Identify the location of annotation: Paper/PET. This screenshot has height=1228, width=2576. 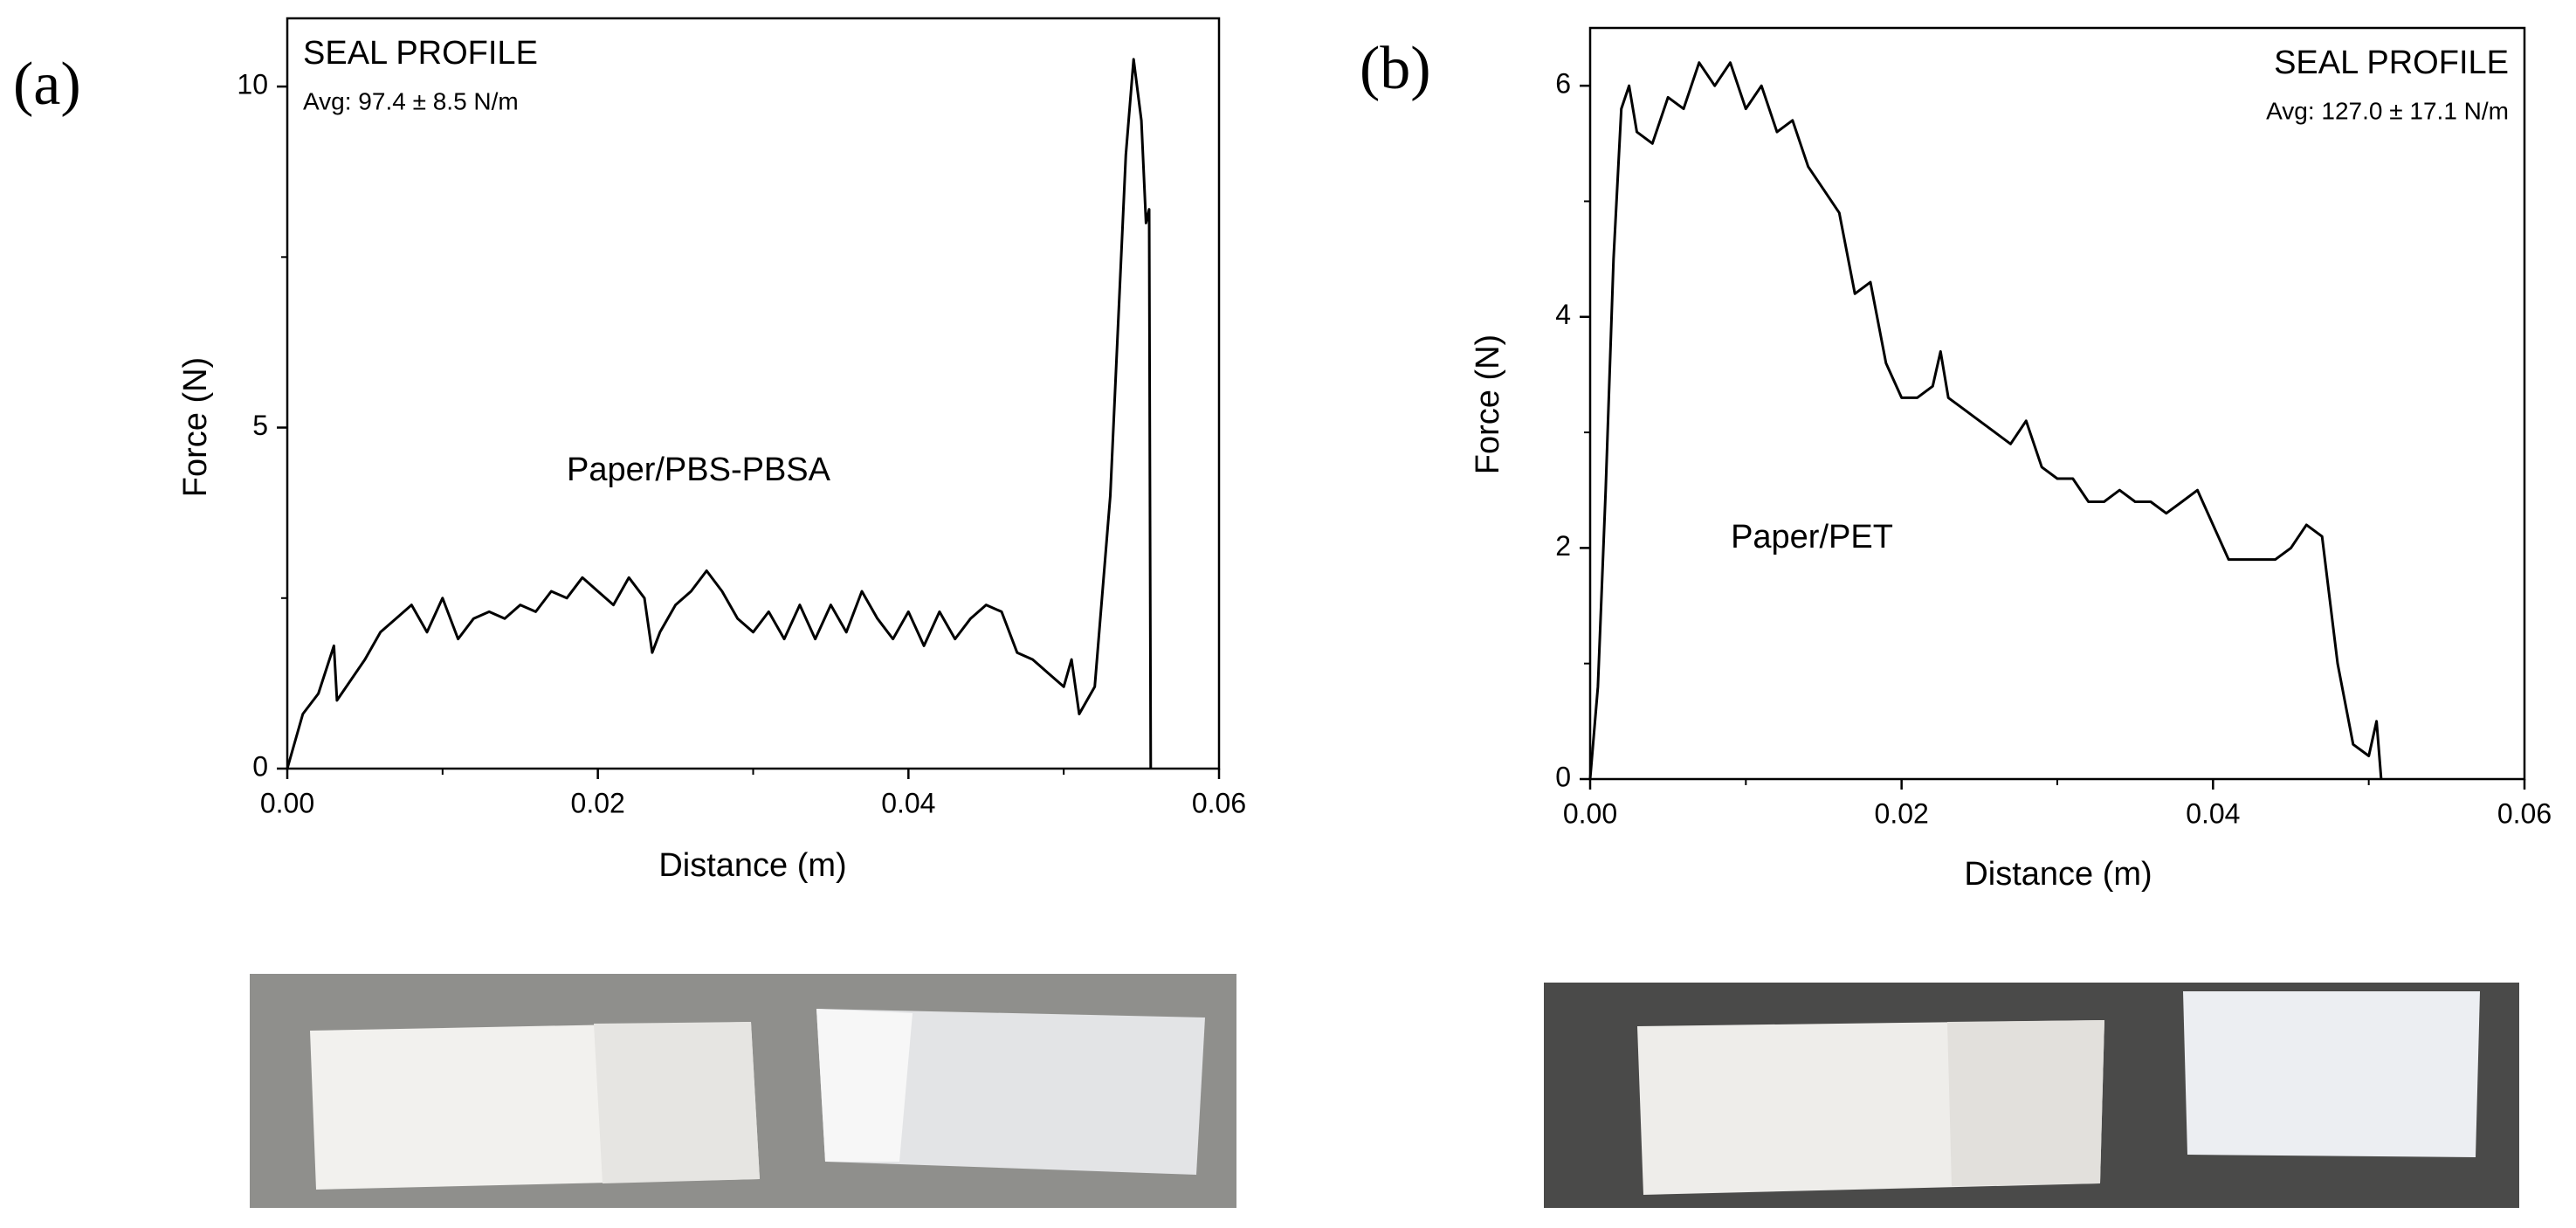
(1812, 537).